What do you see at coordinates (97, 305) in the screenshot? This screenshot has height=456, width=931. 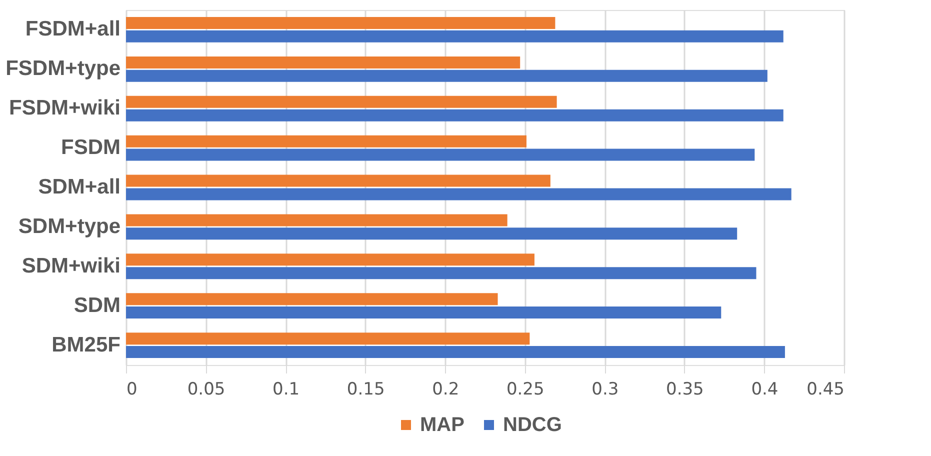 I see `y-tick-label: SDM` at bounding box center [97, 305].